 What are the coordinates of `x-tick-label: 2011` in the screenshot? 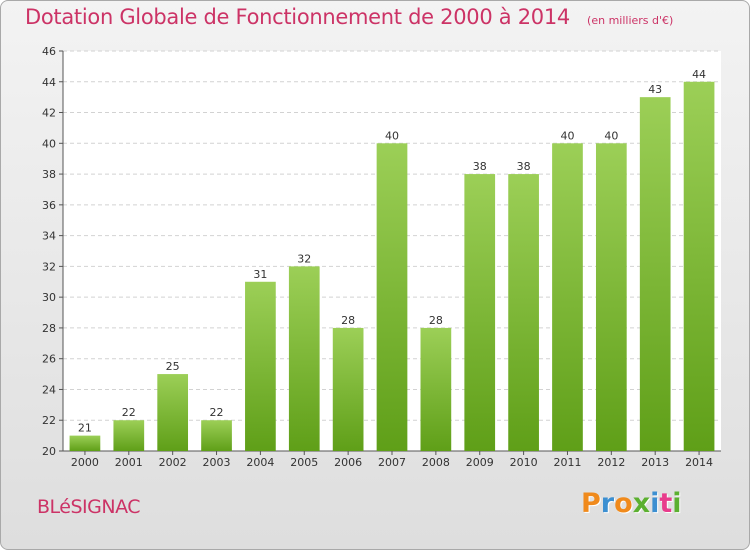 It's located at (567, 462).